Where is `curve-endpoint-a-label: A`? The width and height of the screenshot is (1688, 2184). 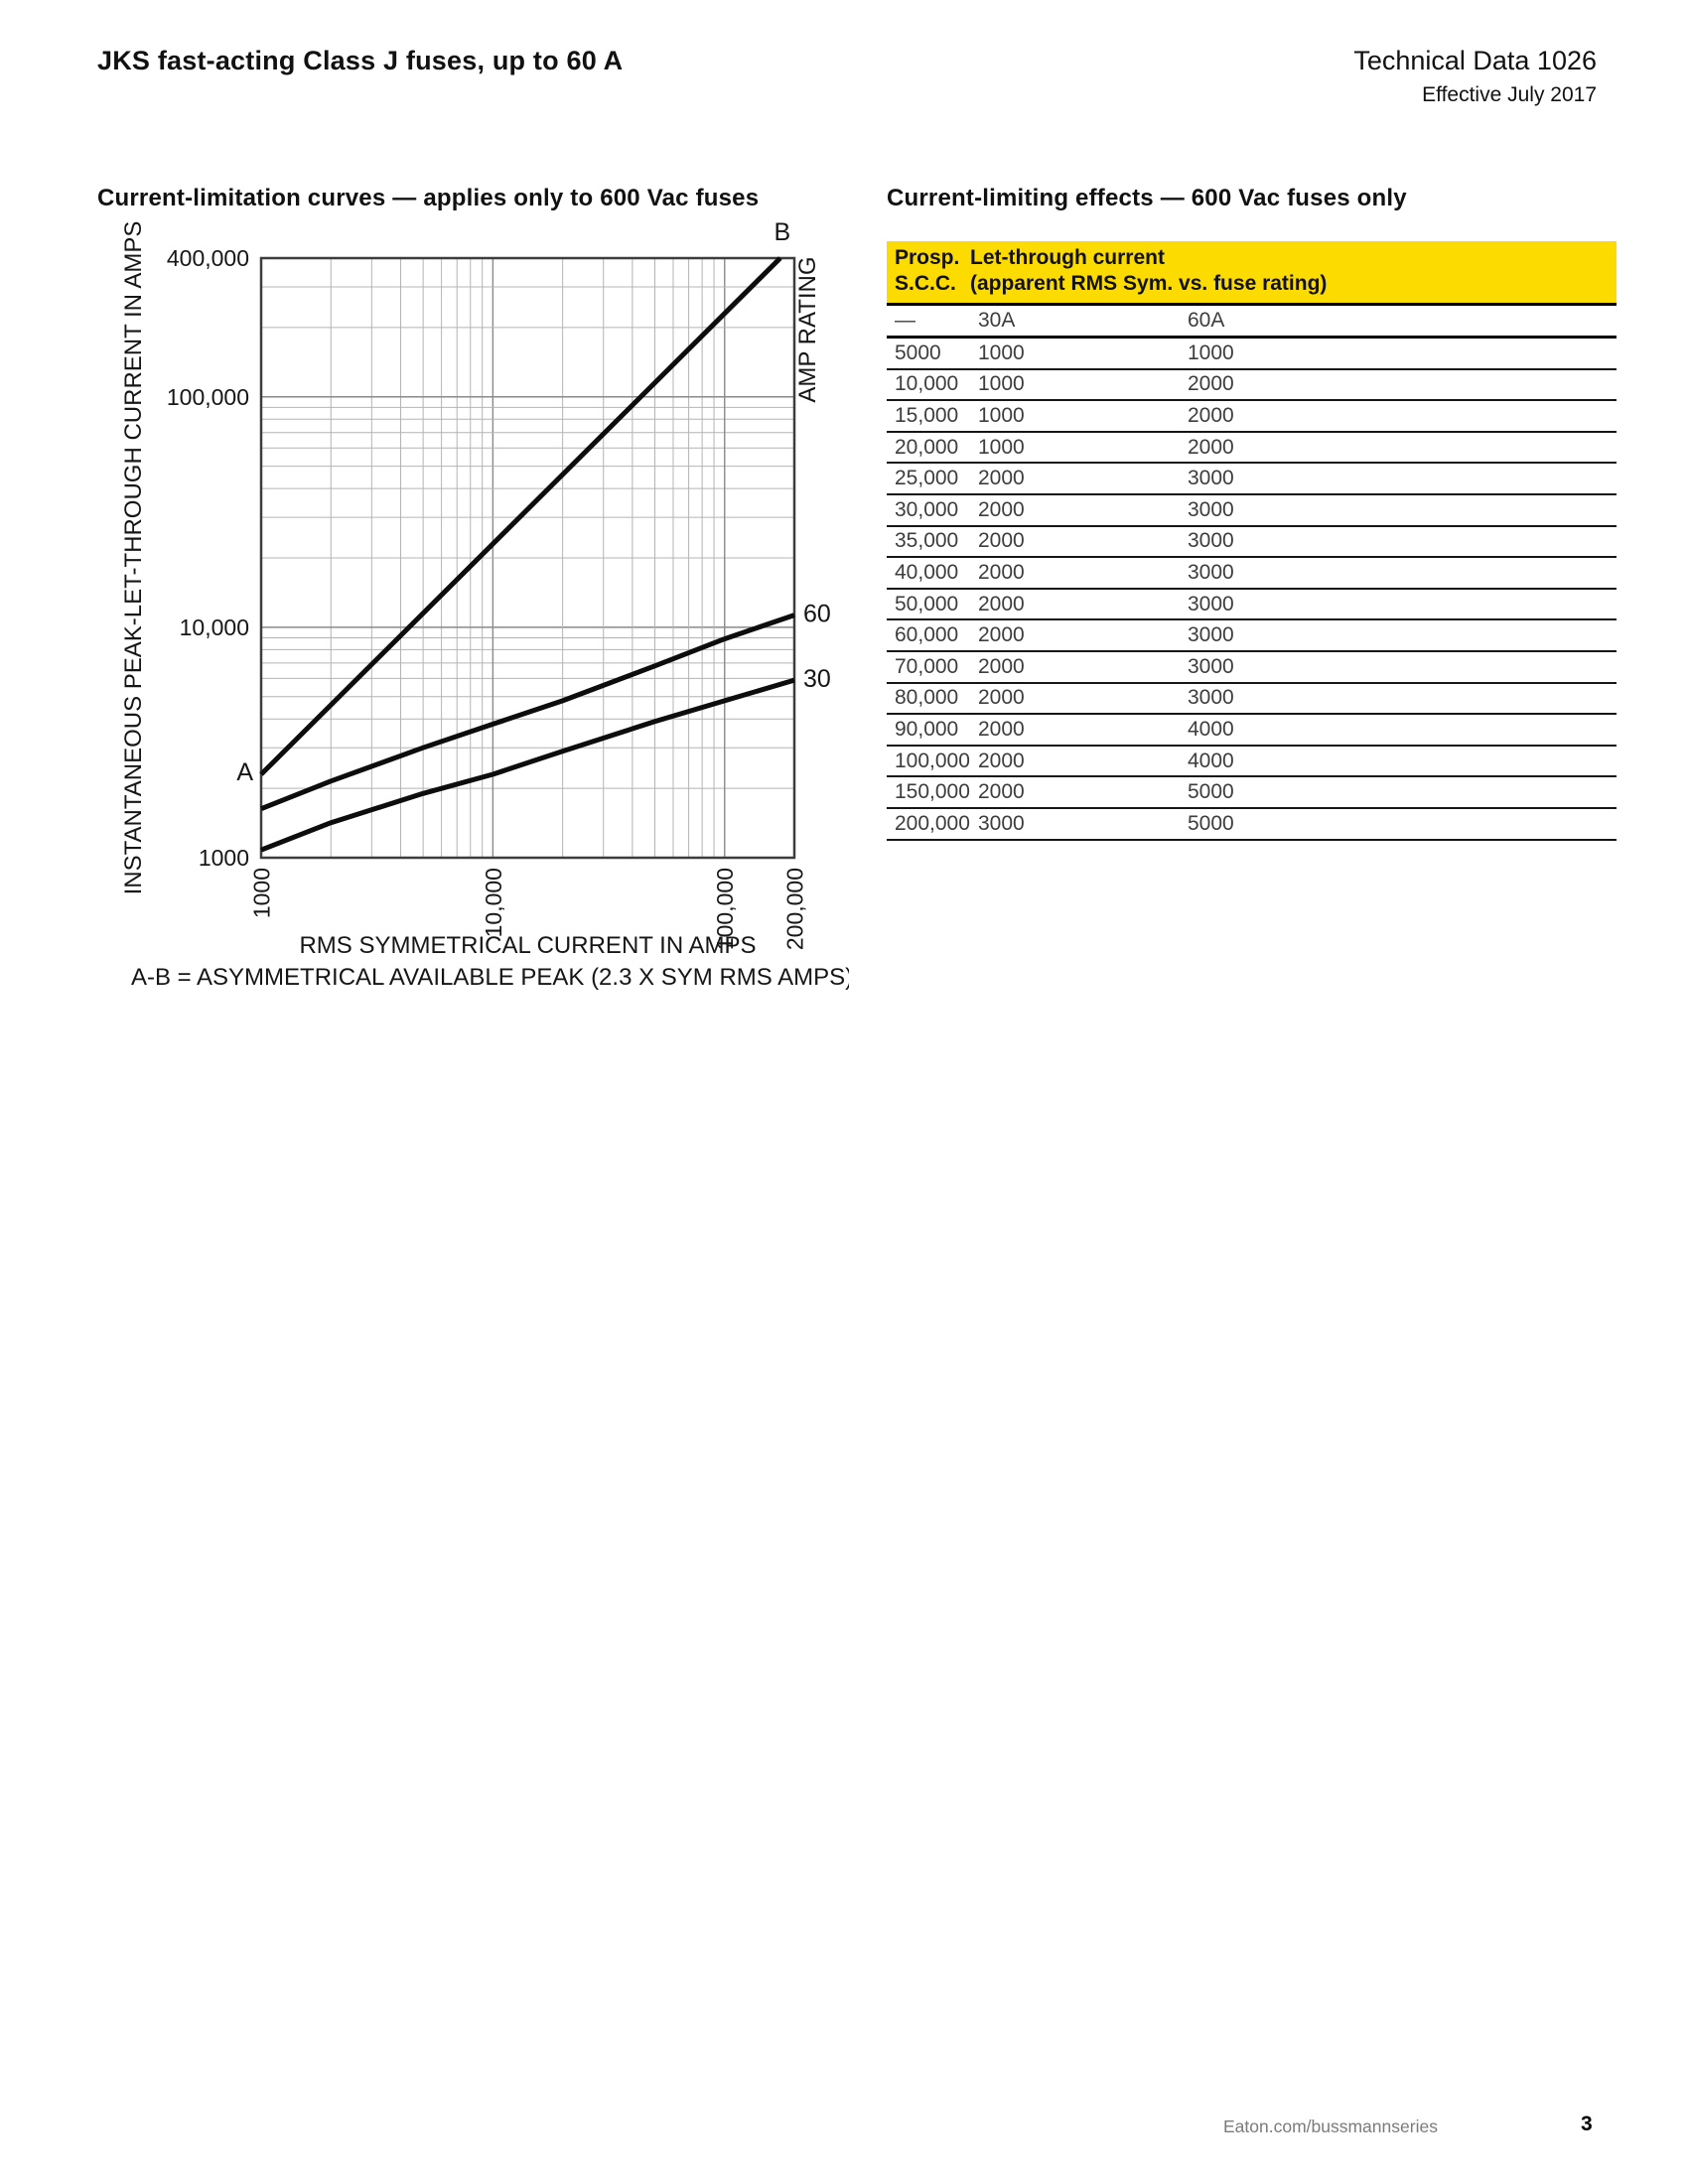 curve-endpoint-a-label: A is located at coordinates (244, 772).